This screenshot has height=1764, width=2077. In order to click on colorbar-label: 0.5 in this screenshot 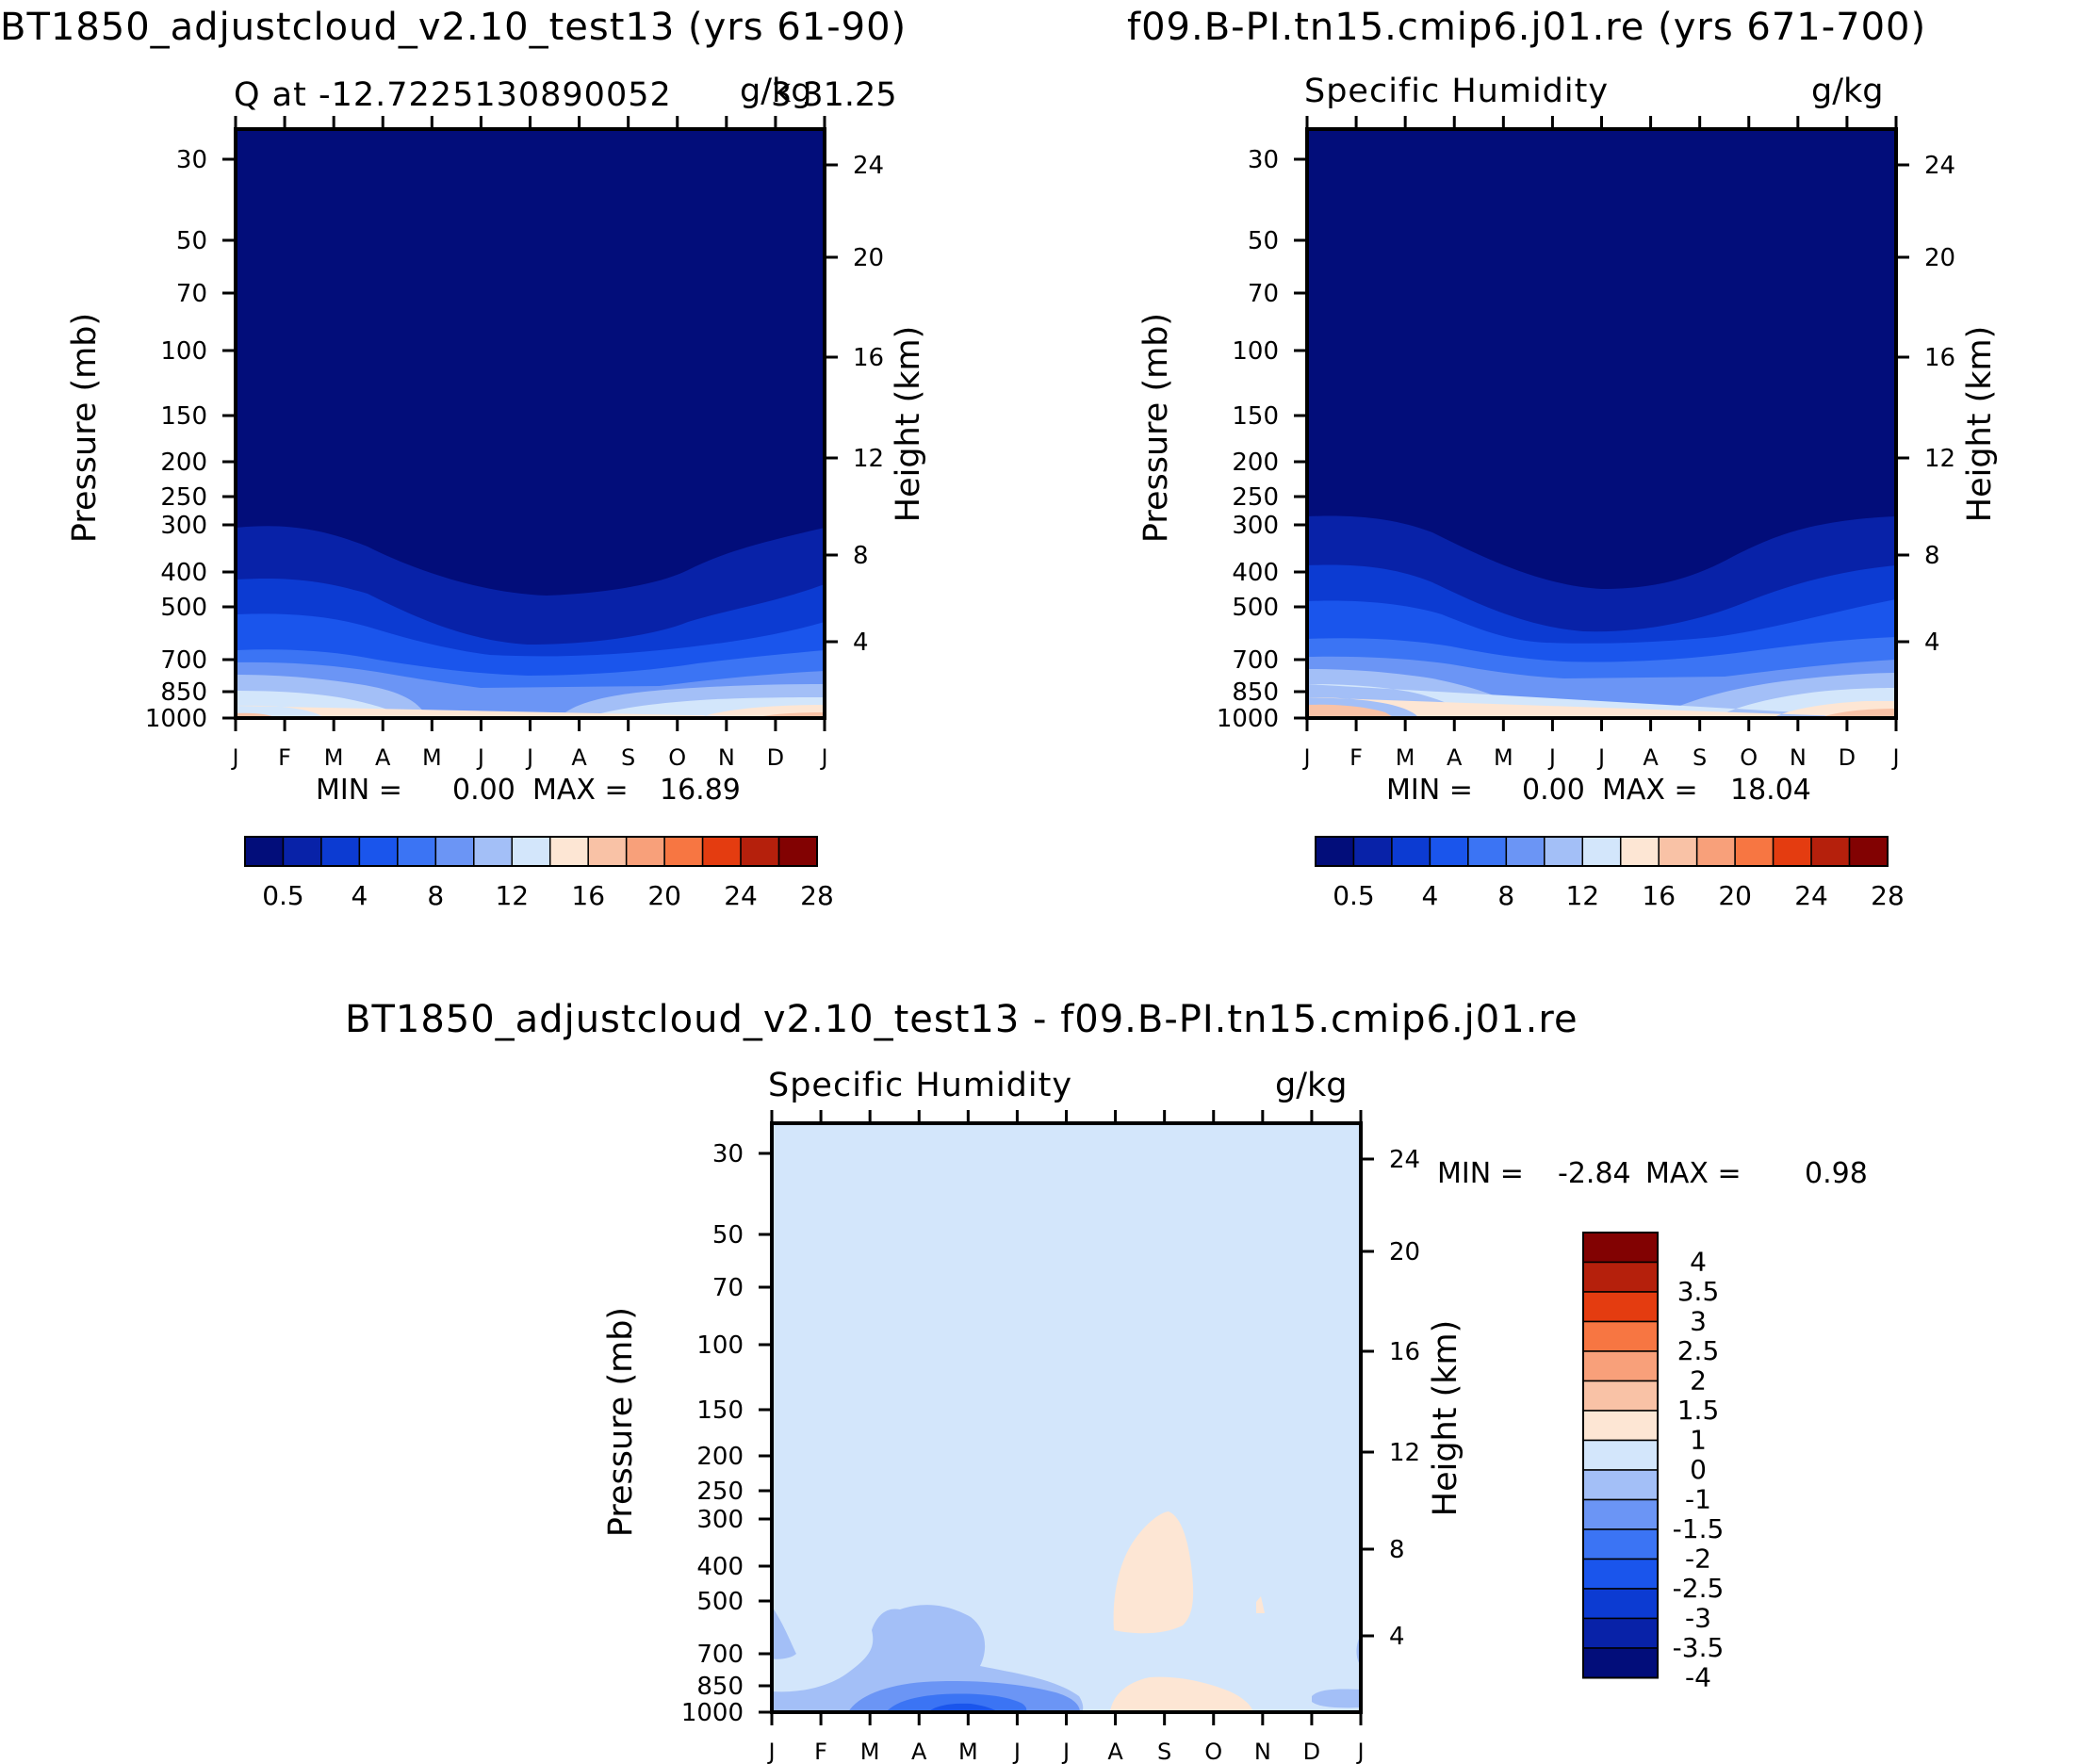, I will do `click(1354, 895)`.